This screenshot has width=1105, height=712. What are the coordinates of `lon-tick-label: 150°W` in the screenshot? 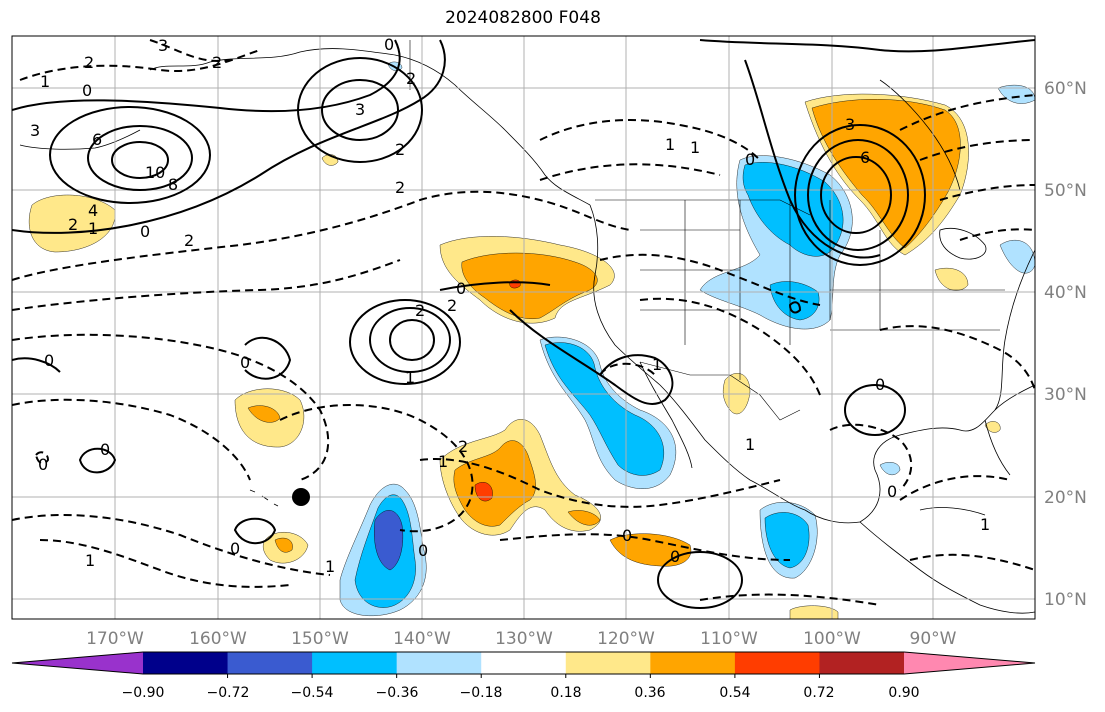 It's located at (320, 639).